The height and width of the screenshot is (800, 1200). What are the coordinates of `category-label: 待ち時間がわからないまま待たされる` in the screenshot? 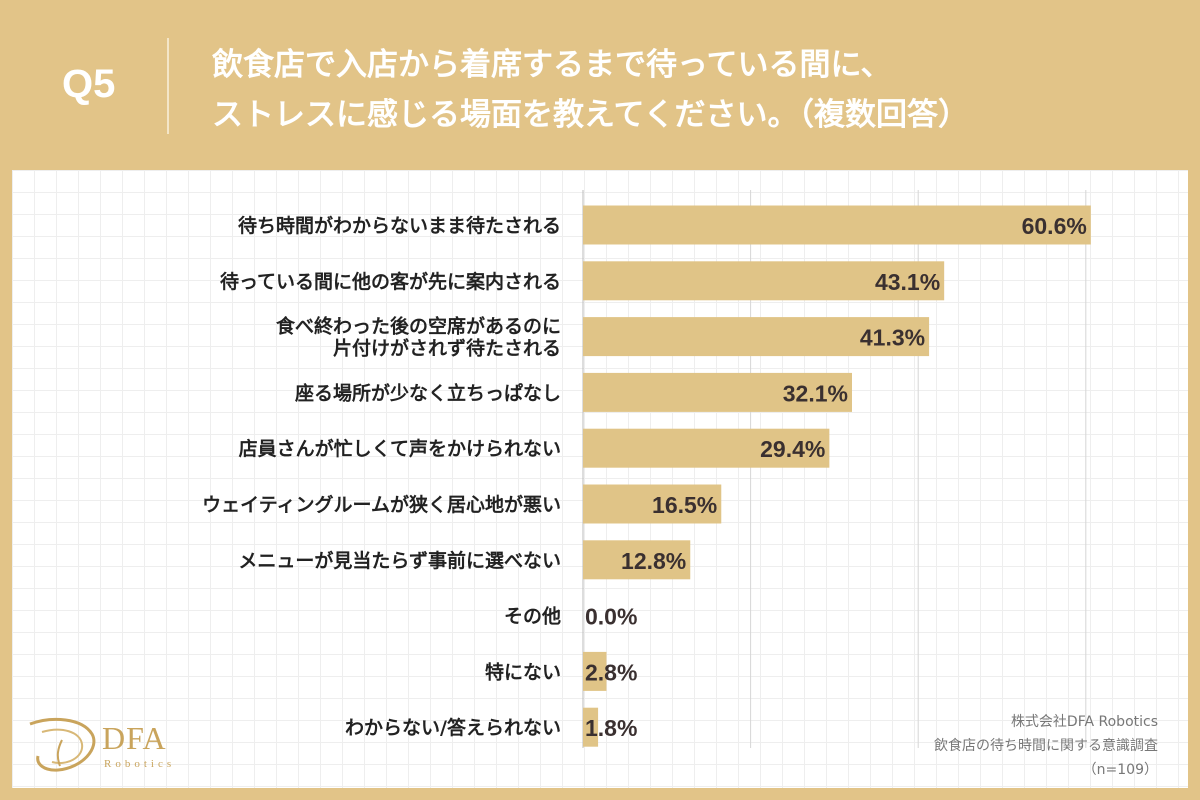 It's located at (399, 225).